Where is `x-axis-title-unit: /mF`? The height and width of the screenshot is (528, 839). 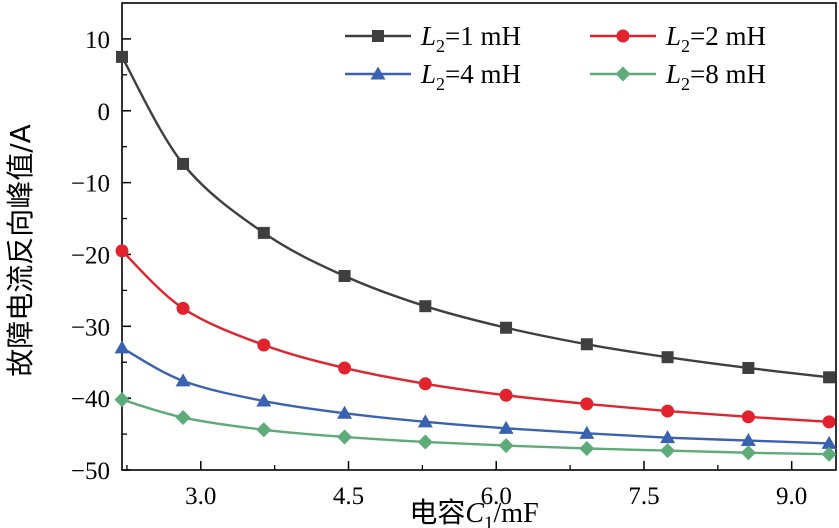 x-axis-title-unit: /mF is located at coordinates (516, 513).